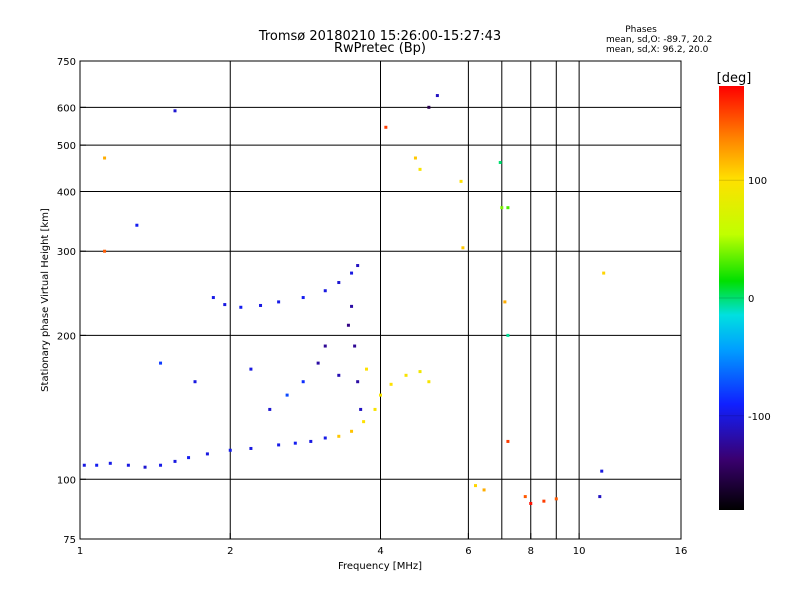 This screenshot has width=800, height=600. Describe the element at coordinates (69, 540) in the screenshot. I see `y-tick-label: 75` at that location.